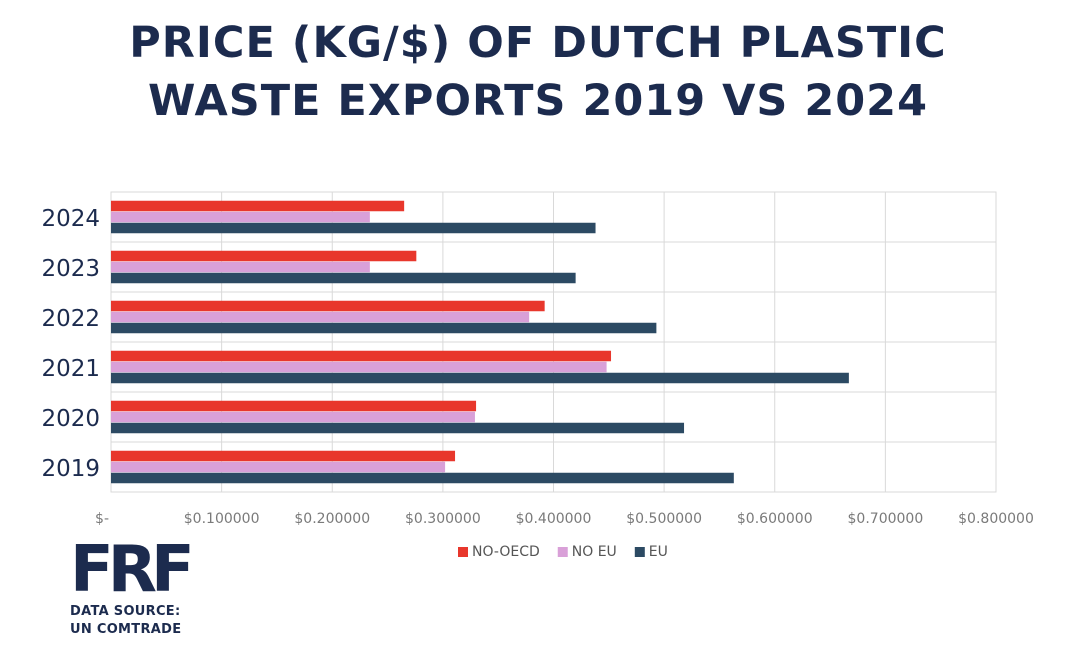 The width and height of the screenshot is (1076, 668). What do you see at coordinates (422, 478) in the screenshot?
I see `bar-eu-2019` at bounding box center [422, 478].